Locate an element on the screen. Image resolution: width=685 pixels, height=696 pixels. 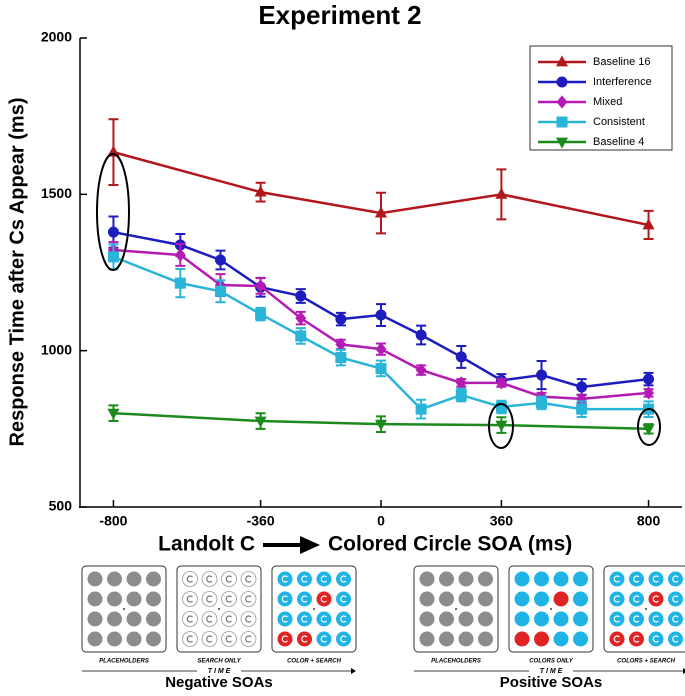
x-tick-label: -800 is located at coordinates (113, 521).